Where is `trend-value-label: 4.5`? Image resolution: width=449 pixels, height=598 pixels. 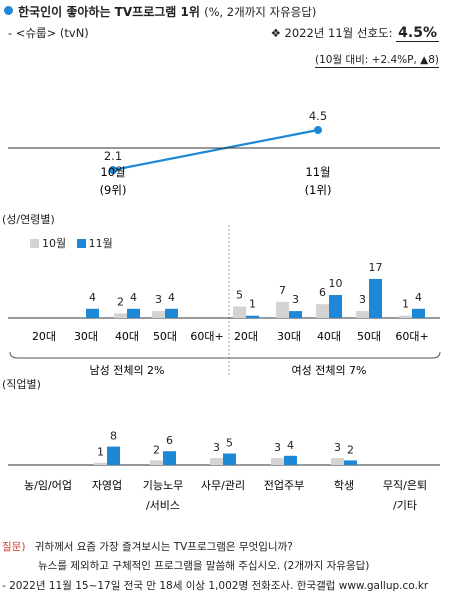 trend-value-label: 4.5 is located at coordinates (318, 116).